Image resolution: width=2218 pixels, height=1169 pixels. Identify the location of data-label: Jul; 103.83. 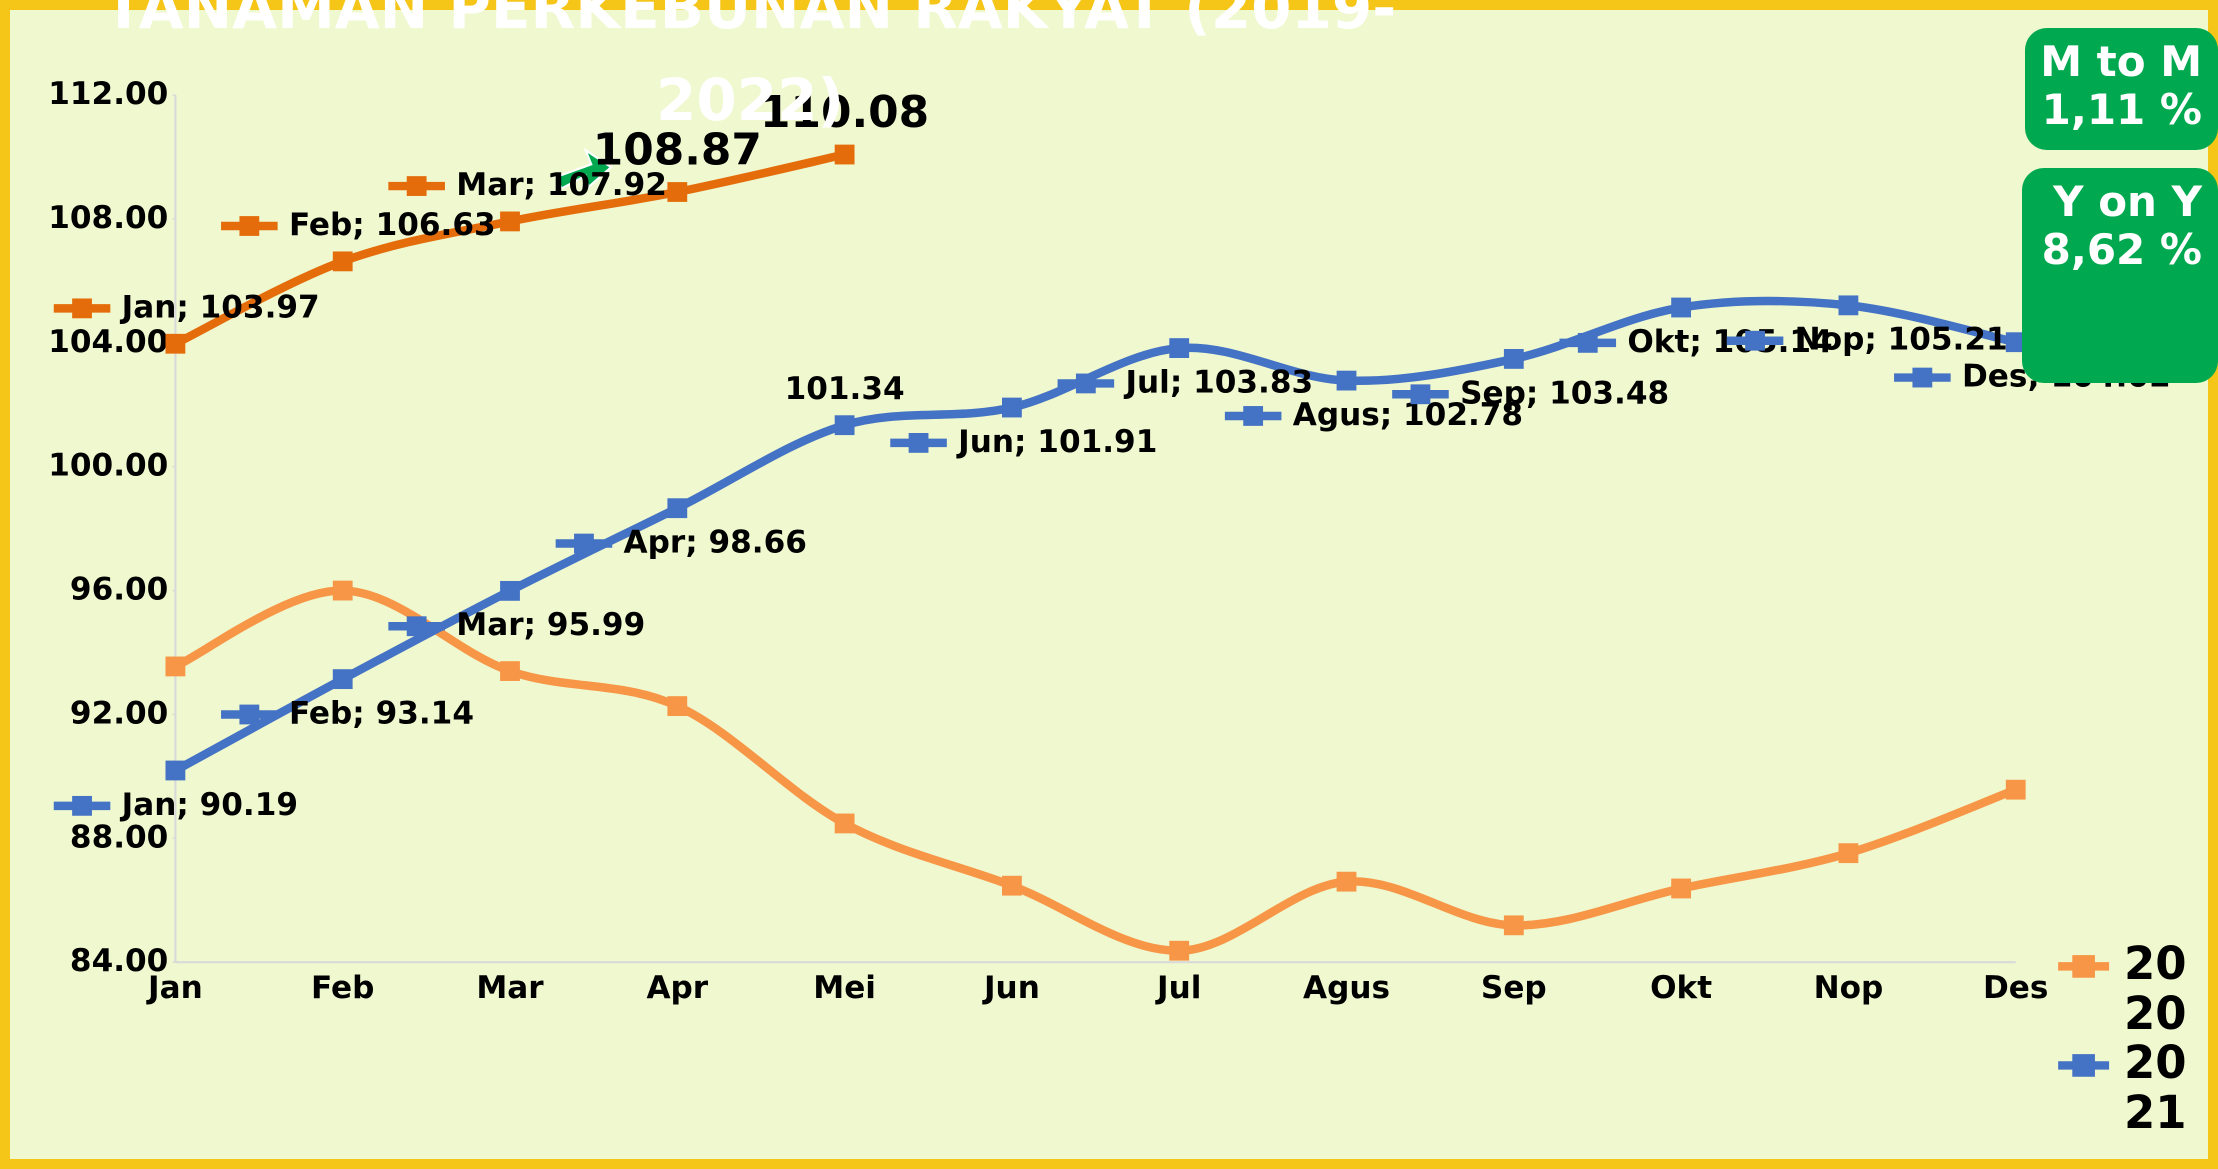
(1218, 382).